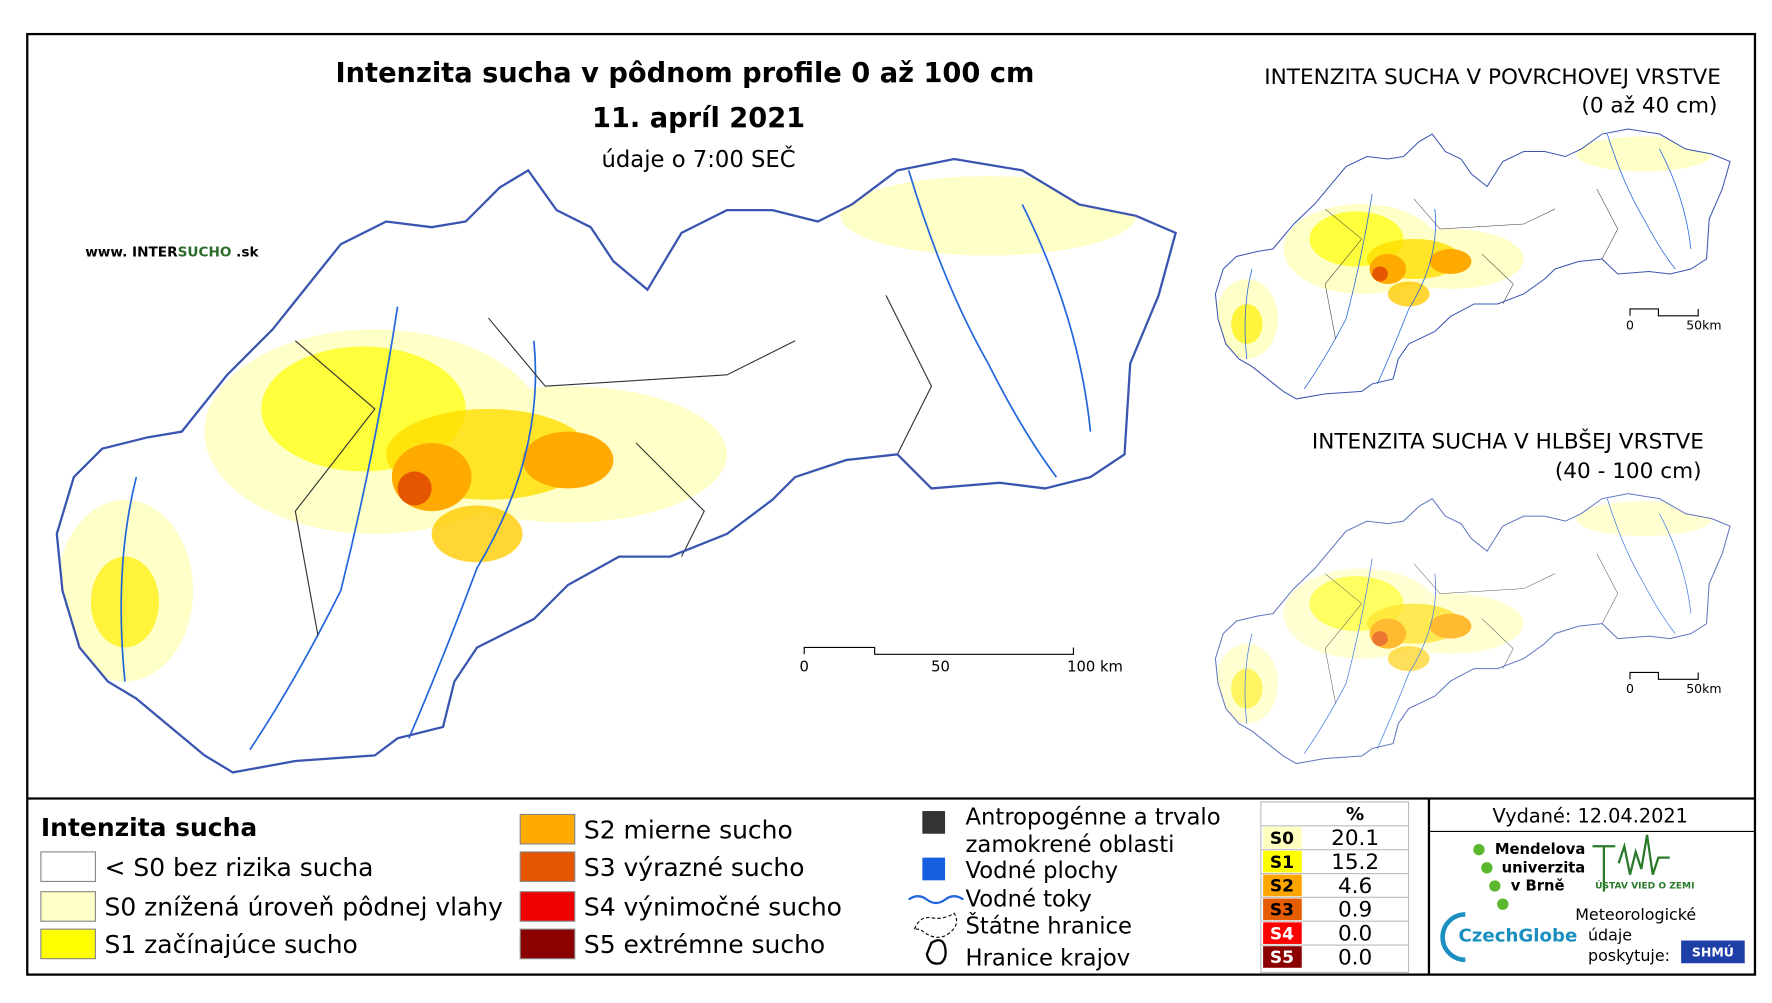 This screenshot has width=1772, height=1003. What do you see at coordinates (934, 869) in the screenshot?
I see `icon-water` at bounding box center [934, 869].